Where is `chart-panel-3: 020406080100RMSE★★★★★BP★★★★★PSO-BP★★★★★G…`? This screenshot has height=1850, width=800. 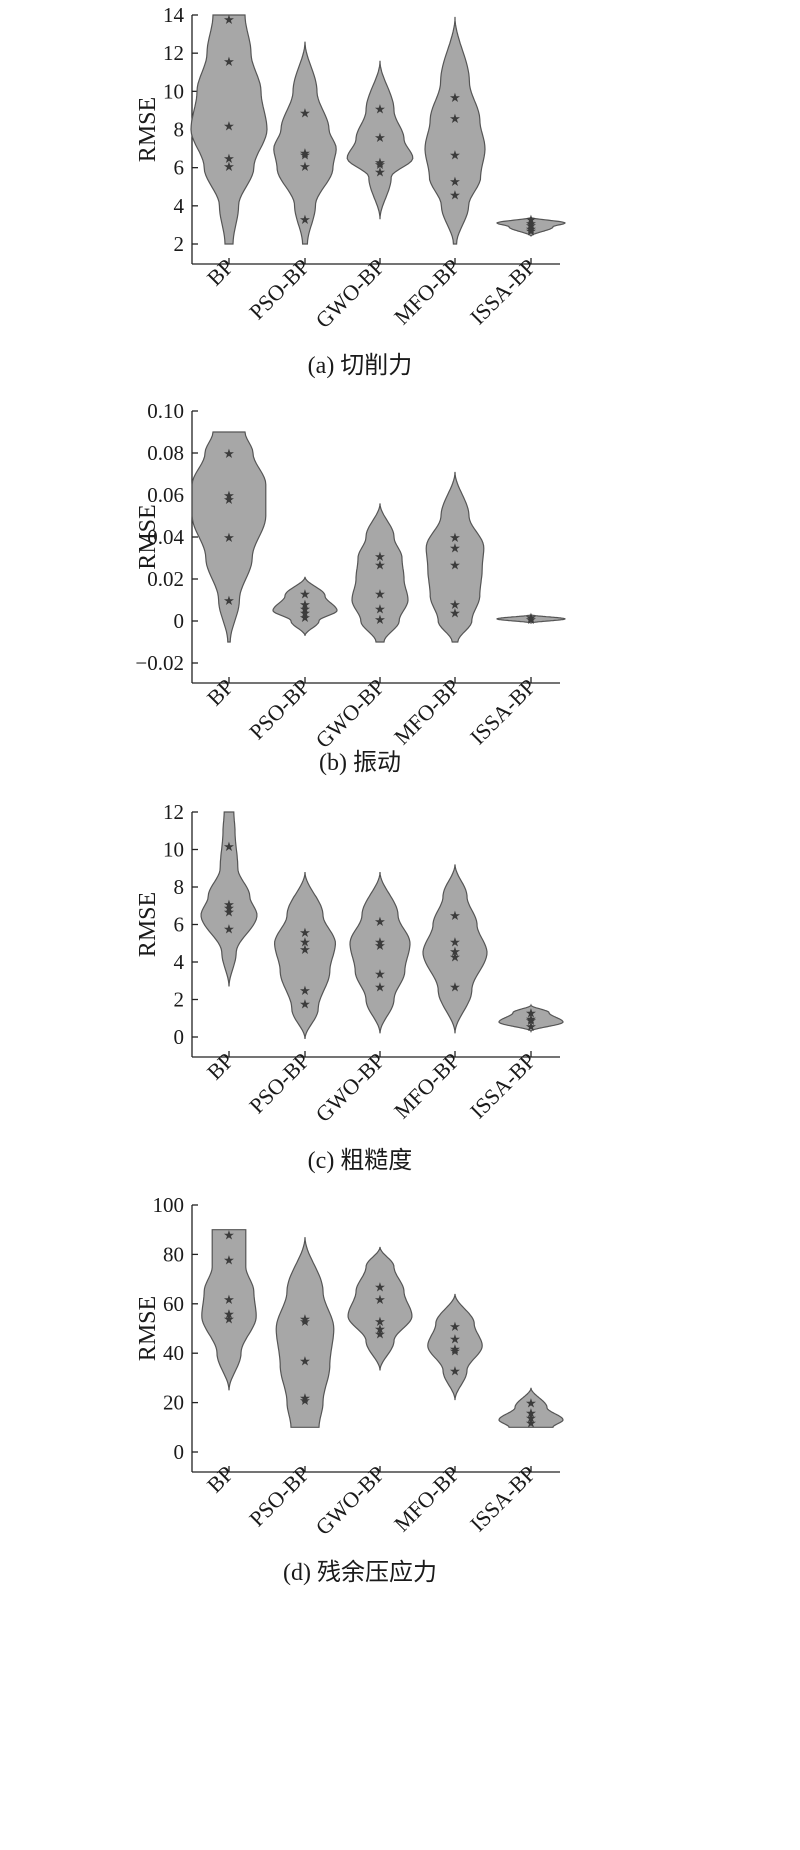 chart-panel-3: 020406080100RMSE★★★★★BP★★★★★PSO-BP★★★★★G… is located at coordinates (349, 1389).